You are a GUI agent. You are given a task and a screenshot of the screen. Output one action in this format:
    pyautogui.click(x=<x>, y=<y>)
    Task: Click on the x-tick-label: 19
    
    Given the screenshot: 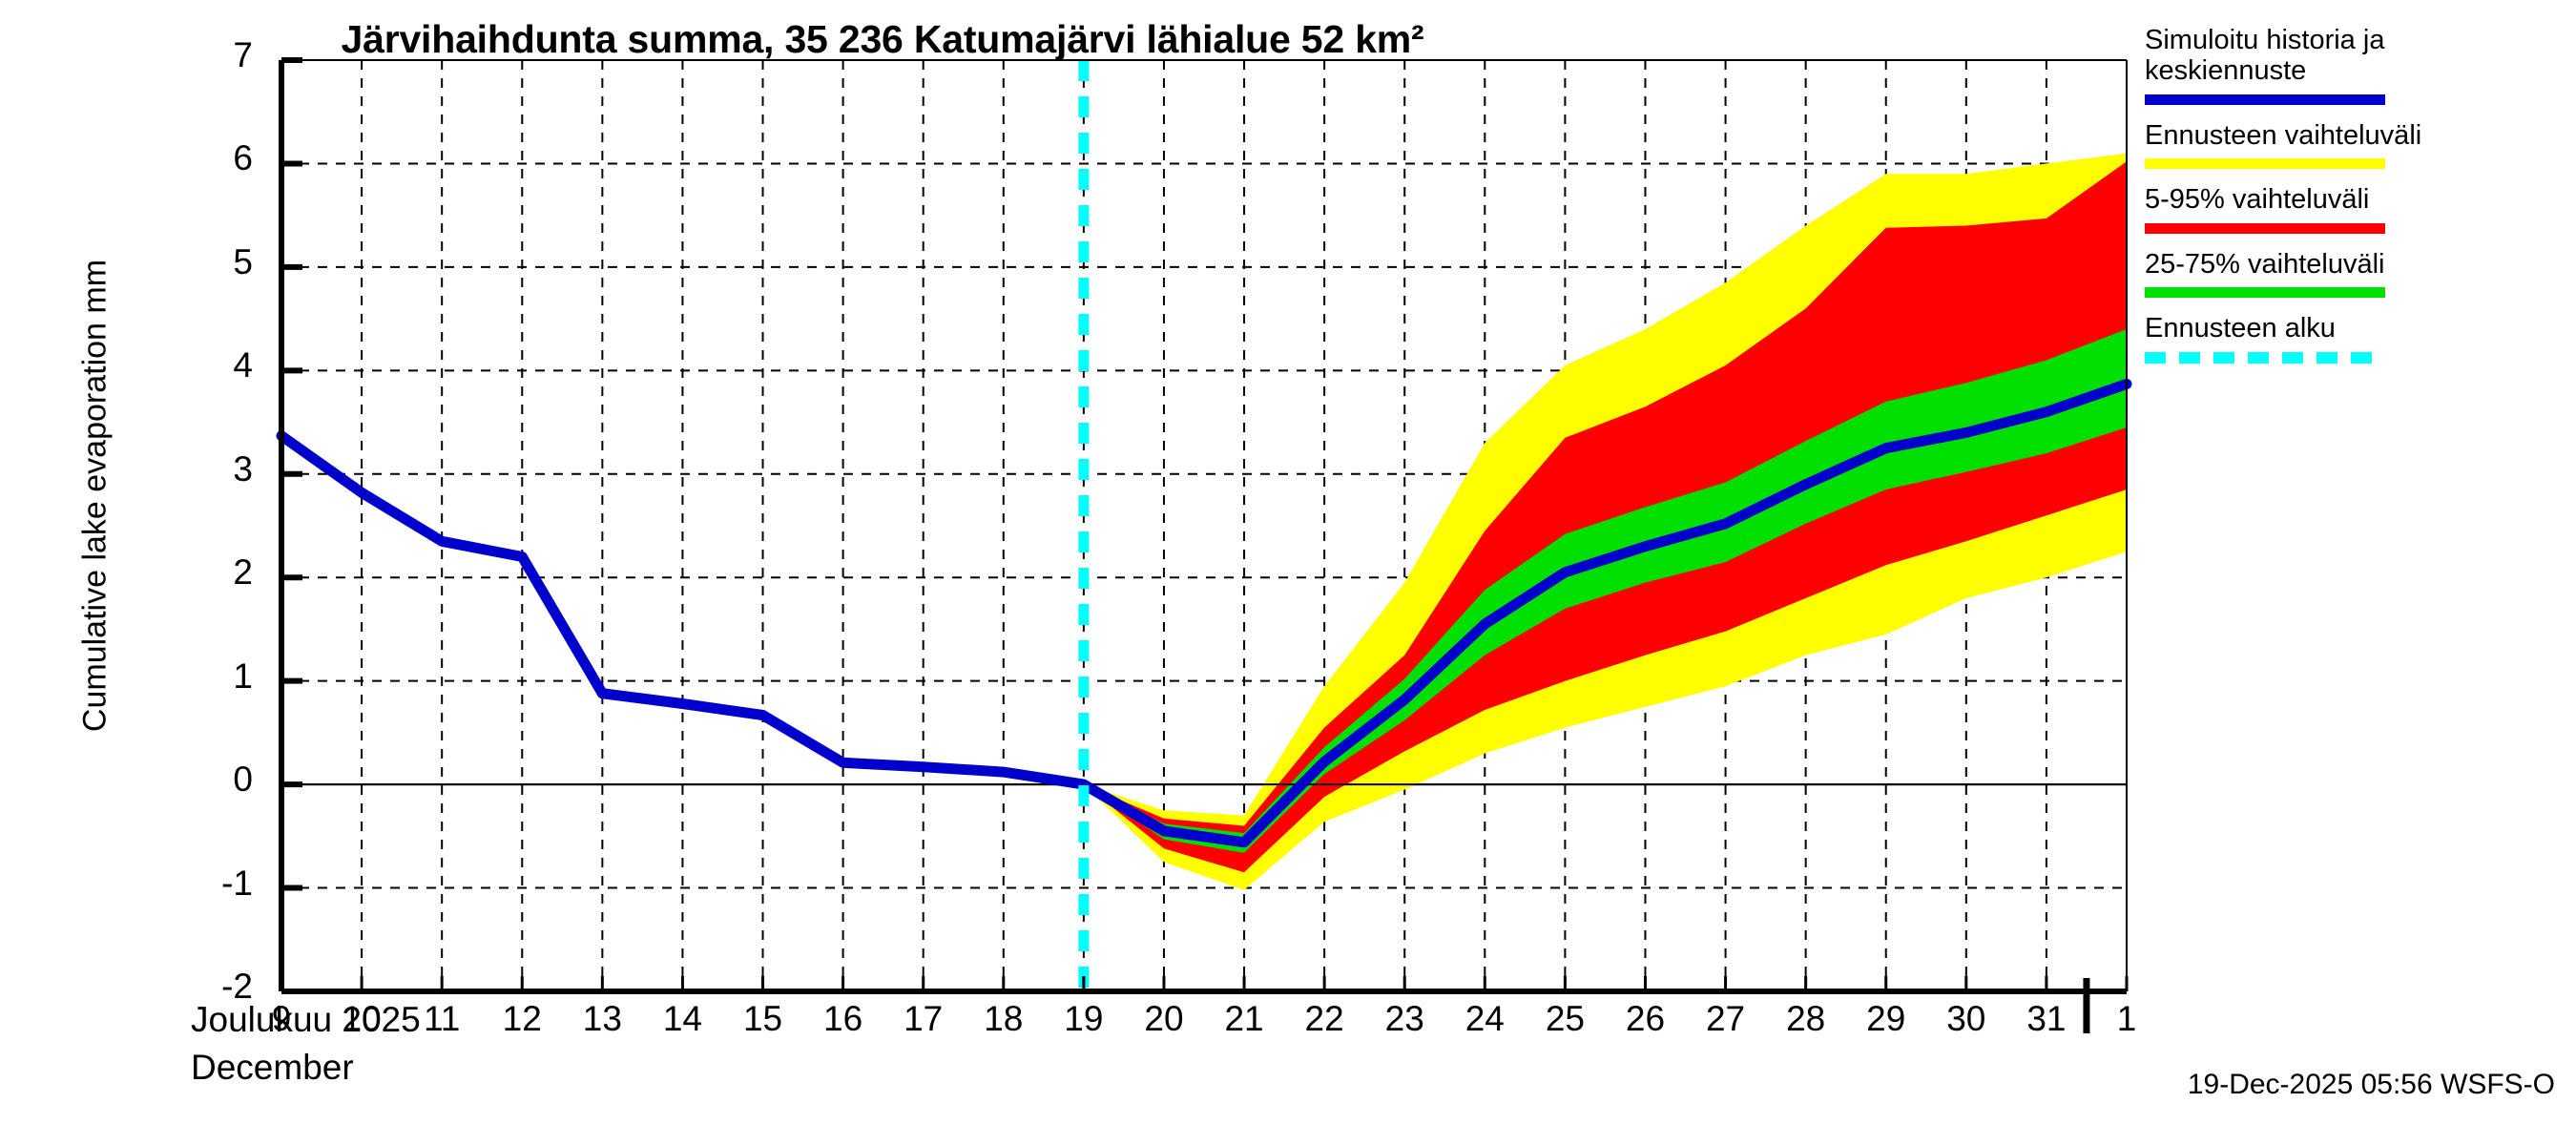 What is the action you would take?
    pyautogui.click(x=1084, y=1018)
    